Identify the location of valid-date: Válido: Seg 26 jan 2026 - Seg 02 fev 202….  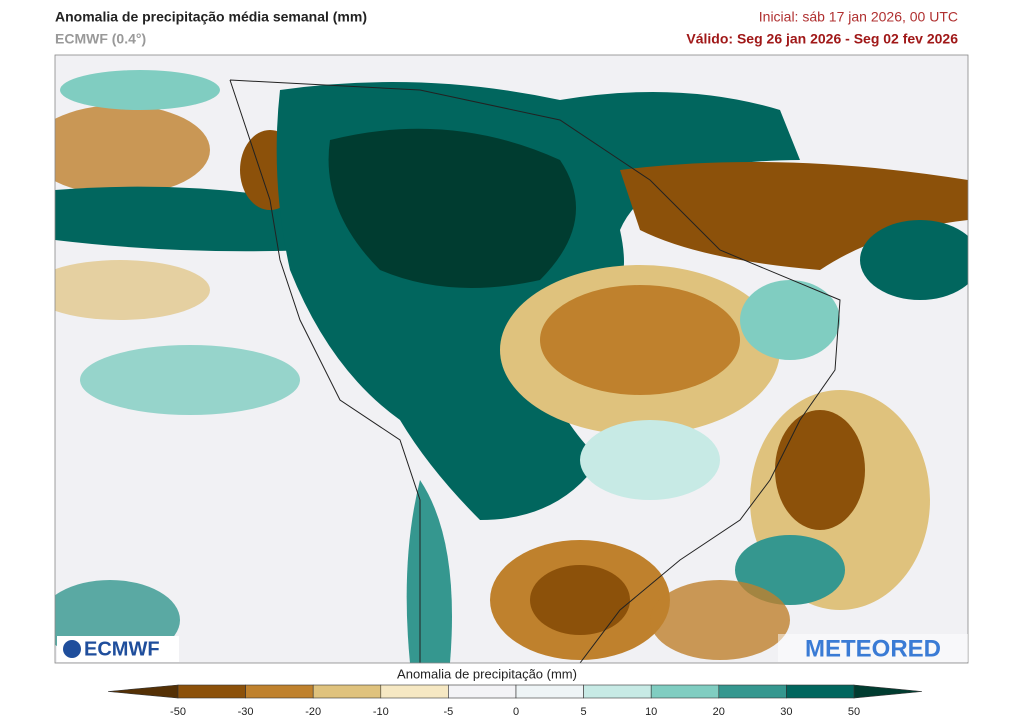
(822, 39).